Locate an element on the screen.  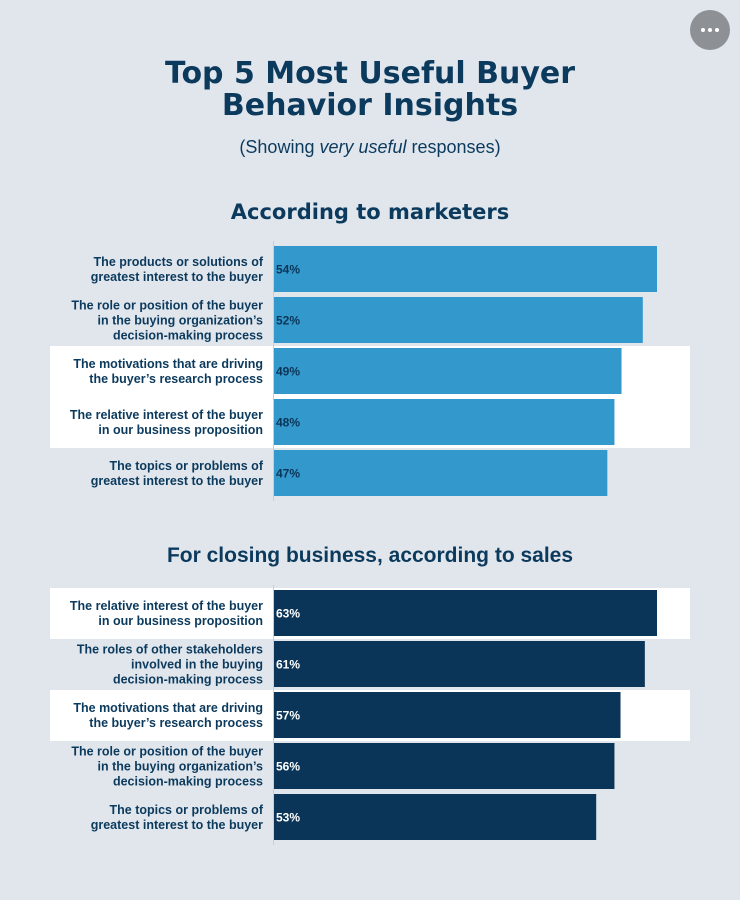
chart-2-title: For closing business, according to sales is located at coordinates (370, 555).